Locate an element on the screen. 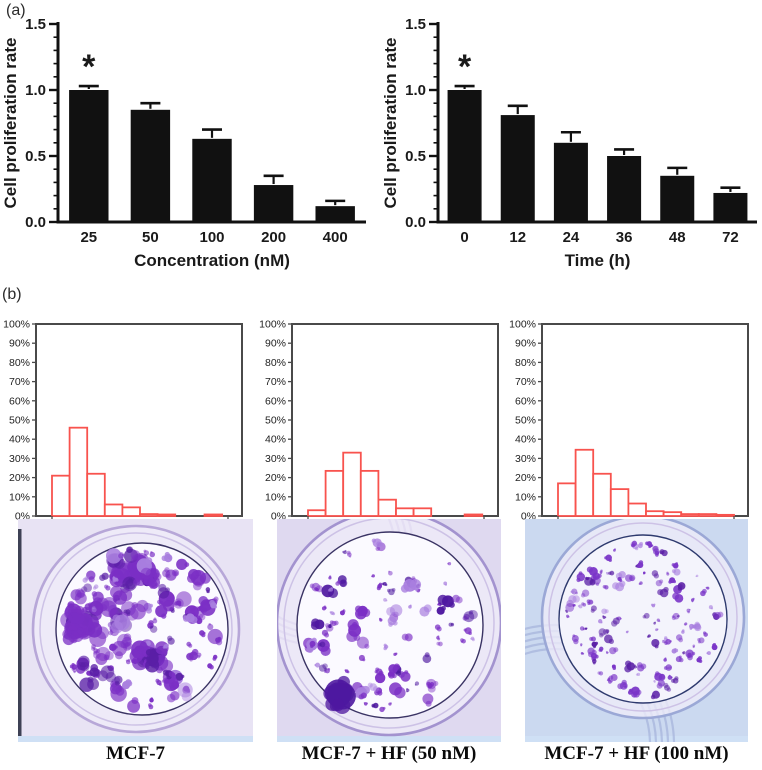  panel-a-label: (a) is located at coordinates (16, 10).